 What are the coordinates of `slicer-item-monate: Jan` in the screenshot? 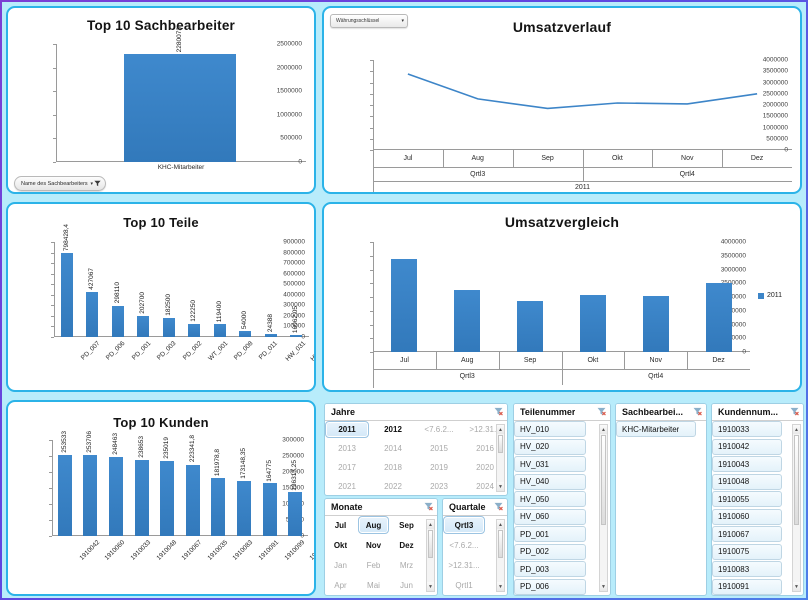 It's located at (340, 565).